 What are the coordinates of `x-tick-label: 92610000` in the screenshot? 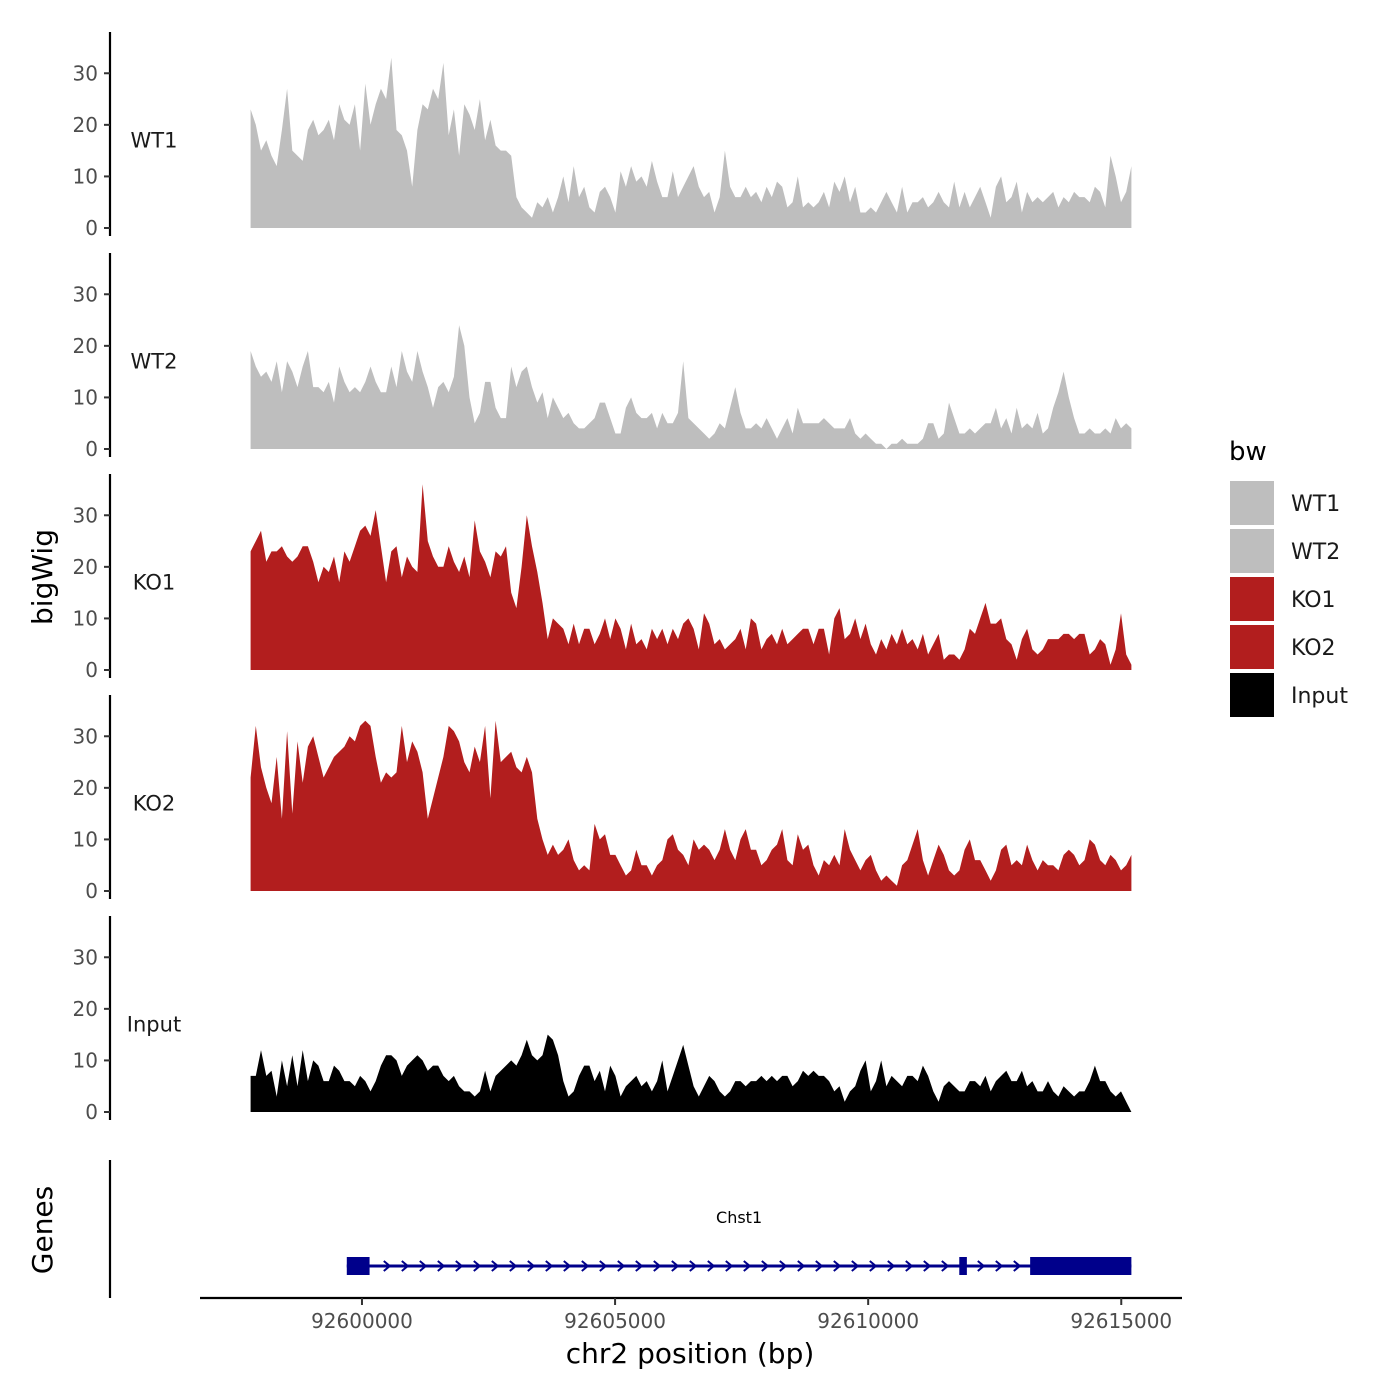 It's located at (868, 1321).